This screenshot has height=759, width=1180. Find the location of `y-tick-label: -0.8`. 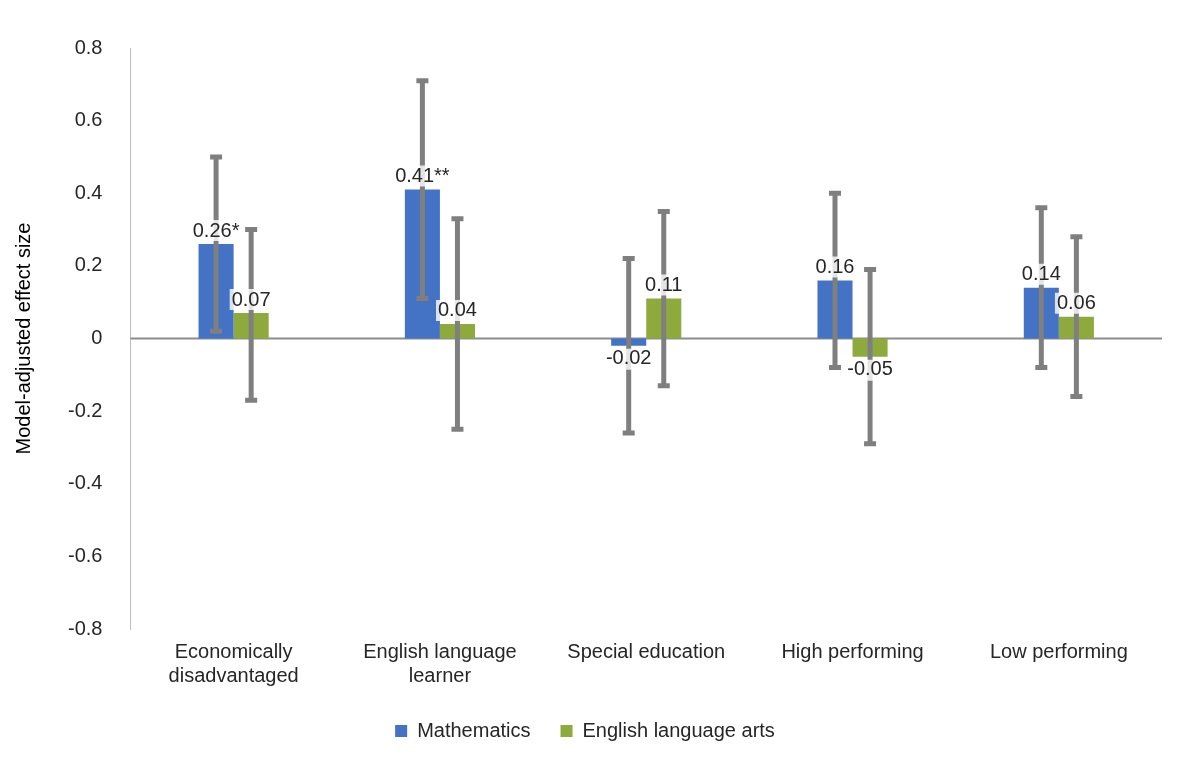

y-tick-label: -0.8 is located at coordinates (85, 627).